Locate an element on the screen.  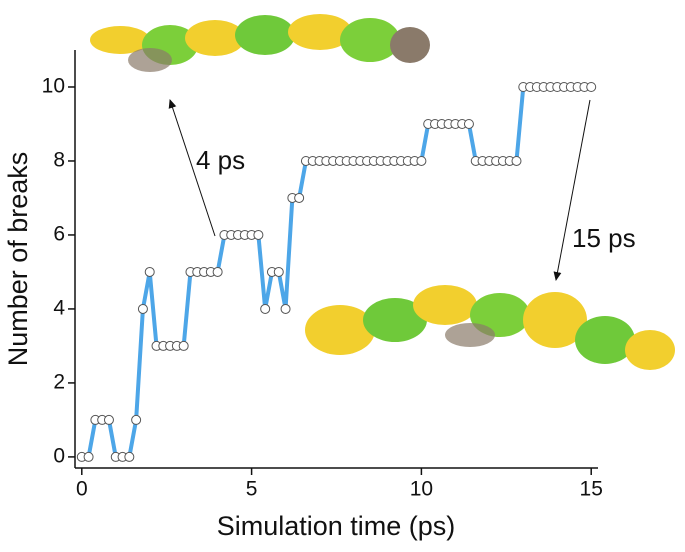
x-axis-title: Simulation time (ps) is located at coordinates (336, 526).